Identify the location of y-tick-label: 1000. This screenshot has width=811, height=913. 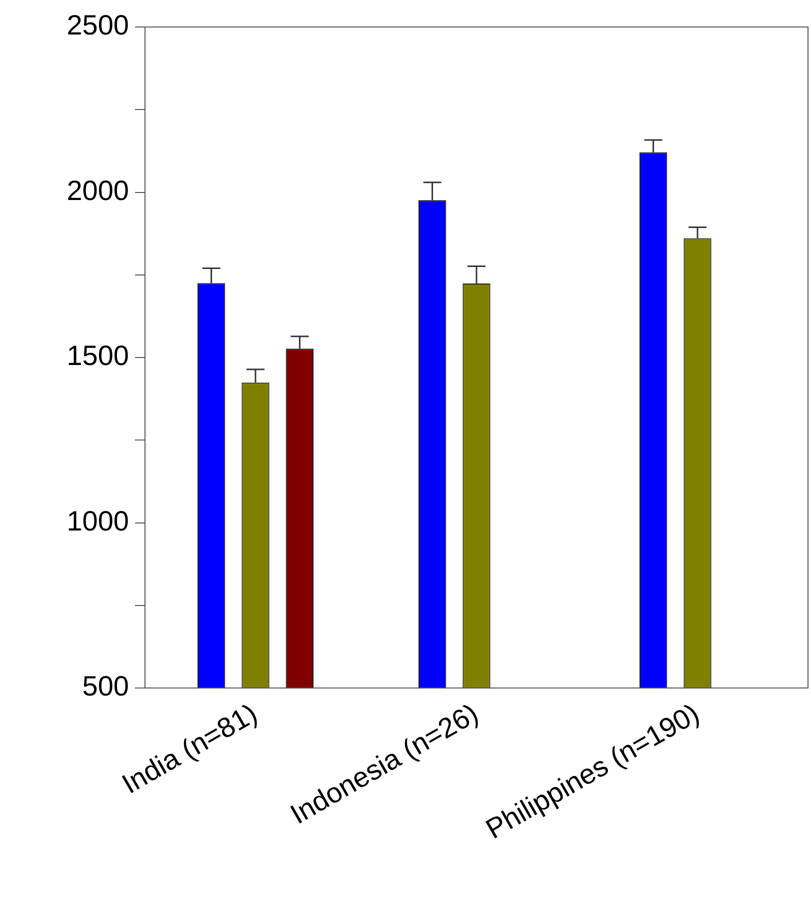
(97, 520).